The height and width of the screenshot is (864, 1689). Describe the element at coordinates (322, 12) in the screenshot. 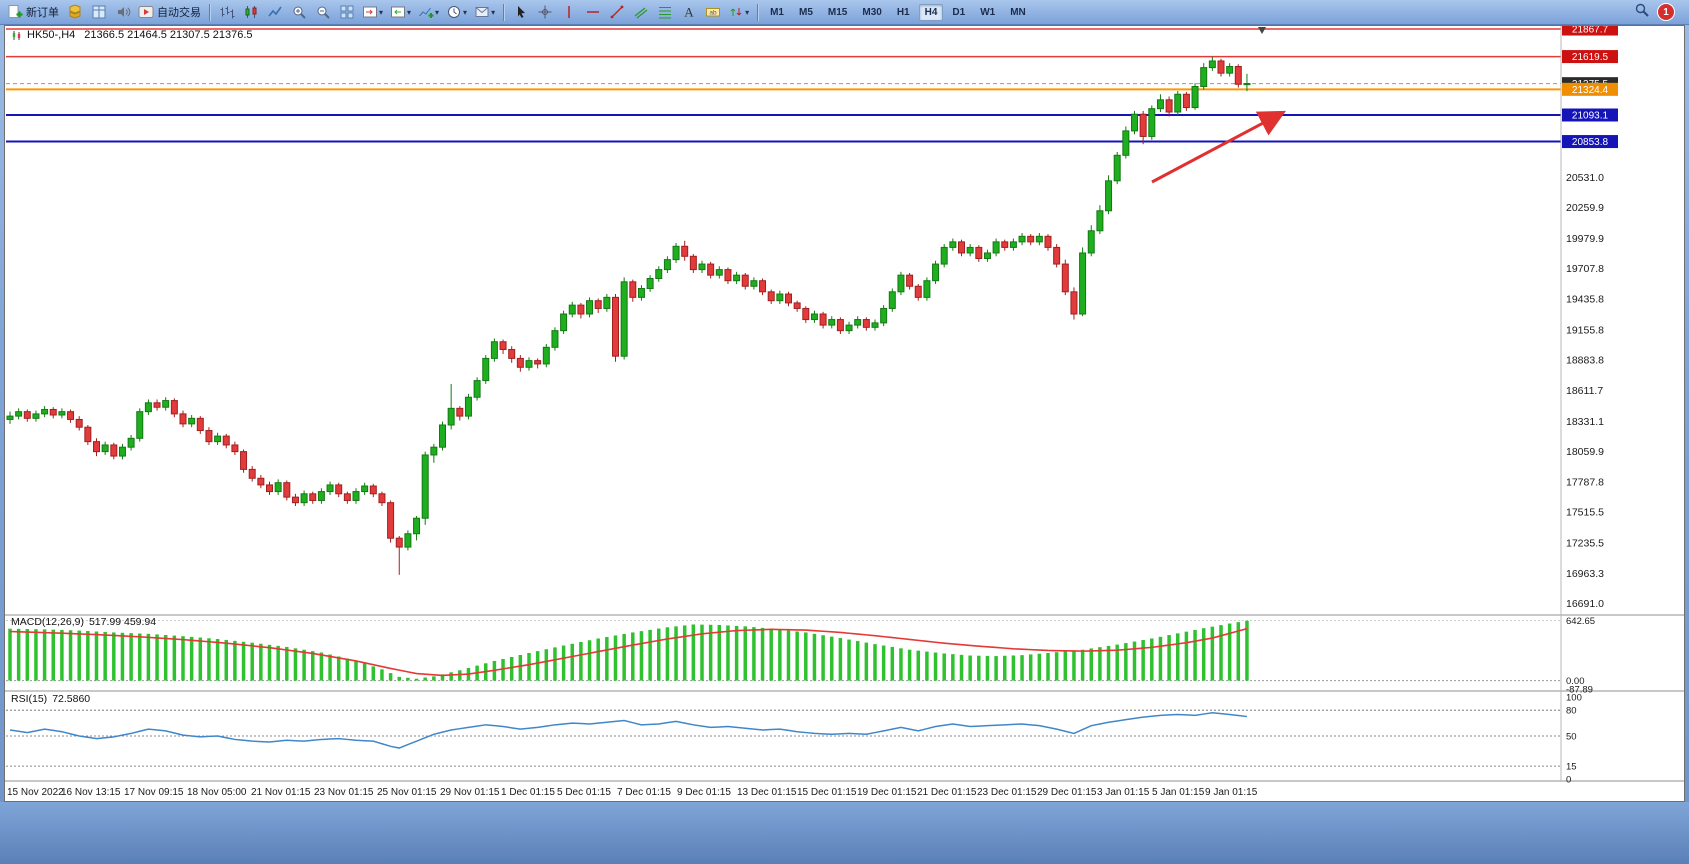

I see `zoom-out-button` at that location.